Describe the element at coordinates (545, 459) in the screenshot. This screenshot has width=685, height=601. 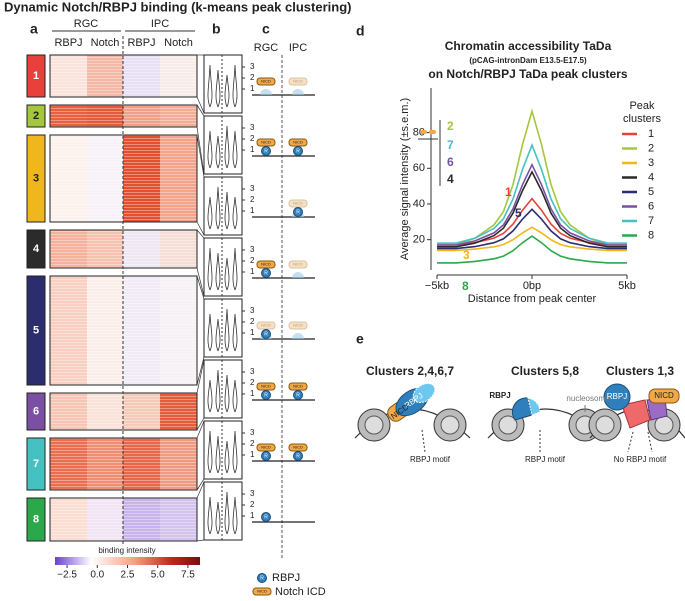
I see `motif-label: RBPJ motif` at that location.